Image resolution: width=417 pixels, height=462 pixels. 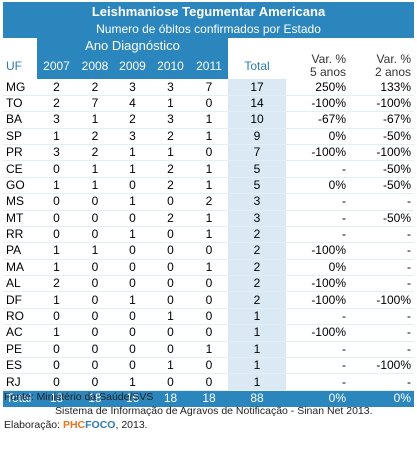 What do you see at coordinates (209, 218) in the screenshot?
I see `data-row: MT 0 0 0 2 1 3- -50%` at bounding box center [209, 218].